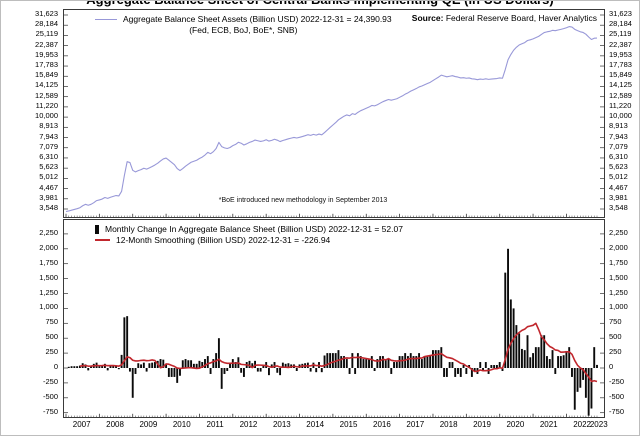 The image size is (640, 436). Describe the element at coordinates (215, 424) in the screenshot. I see `x-axis-year-label: 2011` at that location.